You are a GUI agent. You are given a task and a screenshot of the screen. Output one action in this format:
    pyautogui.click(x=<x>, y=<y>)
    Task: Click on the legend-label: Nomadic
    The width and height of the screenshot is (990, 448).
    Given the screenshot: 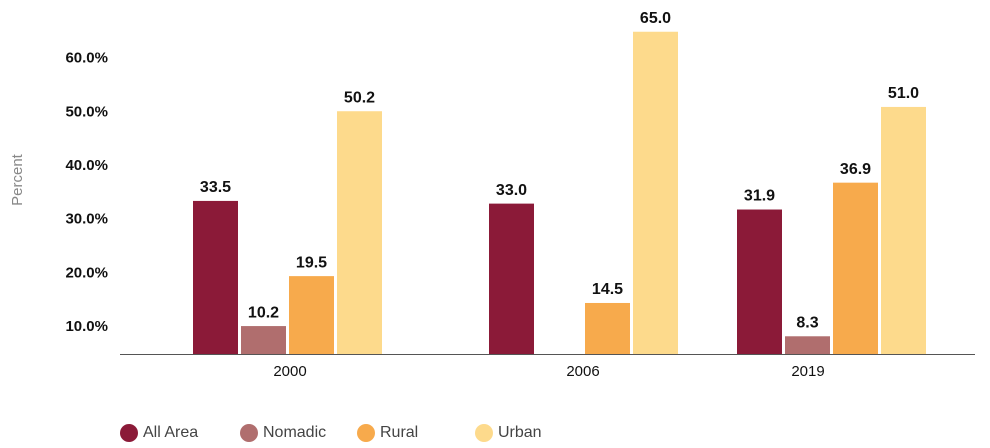 What is the action you would take?
    pyautogui.click(x=294, y=432)
    